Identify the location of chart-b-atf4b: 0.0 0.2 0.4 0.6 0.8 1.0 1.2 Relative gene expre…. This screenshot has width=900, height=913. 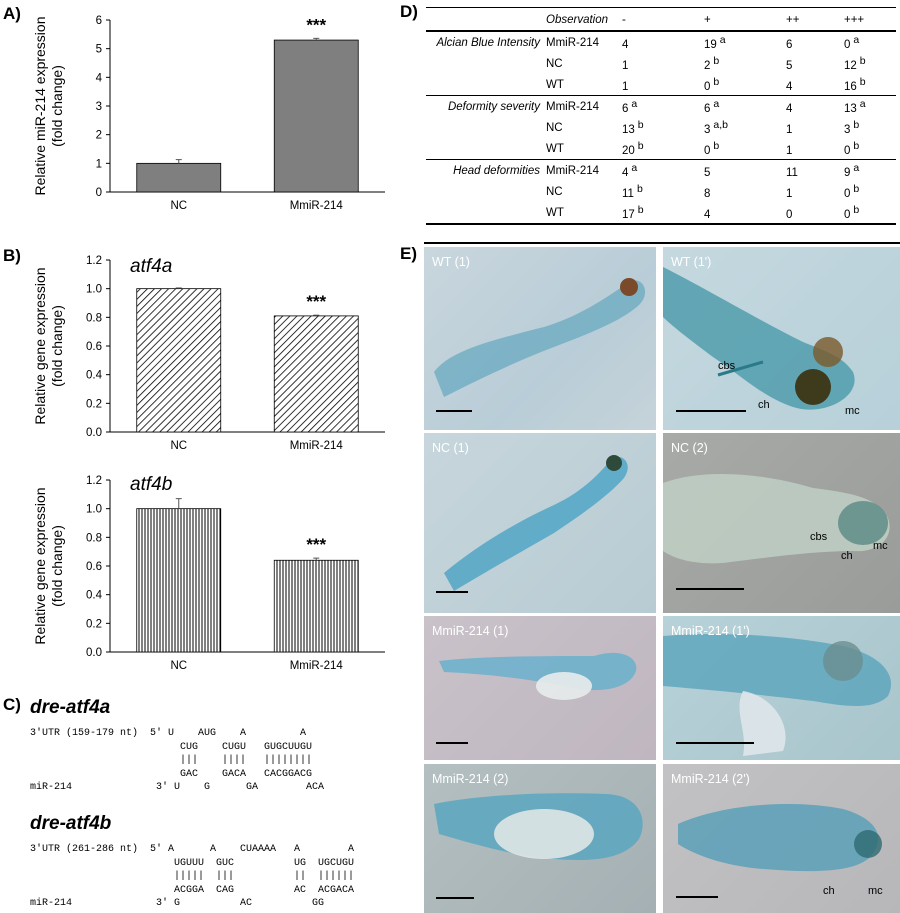
(208, 573).